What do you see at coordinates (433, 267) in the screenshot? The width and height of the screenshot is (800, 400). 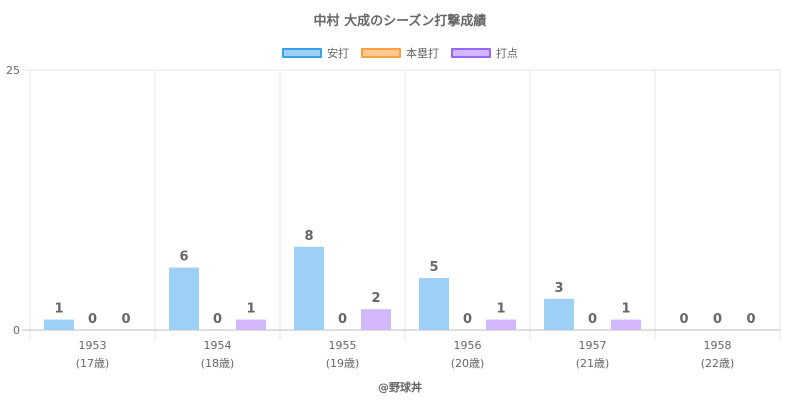 I see `data-label: 5` at bounding box center [433, 267].